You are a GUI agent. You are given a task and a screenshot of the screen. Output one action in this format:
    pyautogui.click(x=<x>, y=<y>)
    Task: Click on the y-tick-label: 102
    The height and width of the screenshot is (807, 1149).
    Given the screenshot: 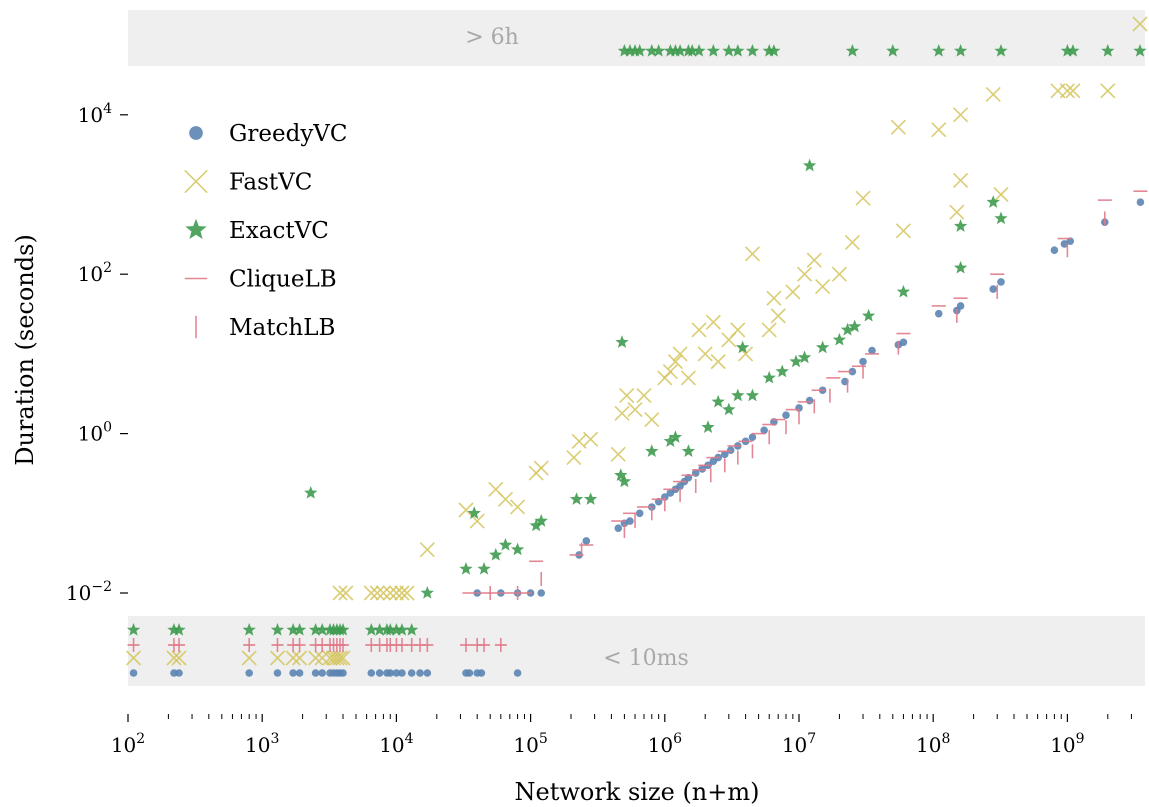 What is the action you would take?
    pyautogui.click(x=95, y=273)
    